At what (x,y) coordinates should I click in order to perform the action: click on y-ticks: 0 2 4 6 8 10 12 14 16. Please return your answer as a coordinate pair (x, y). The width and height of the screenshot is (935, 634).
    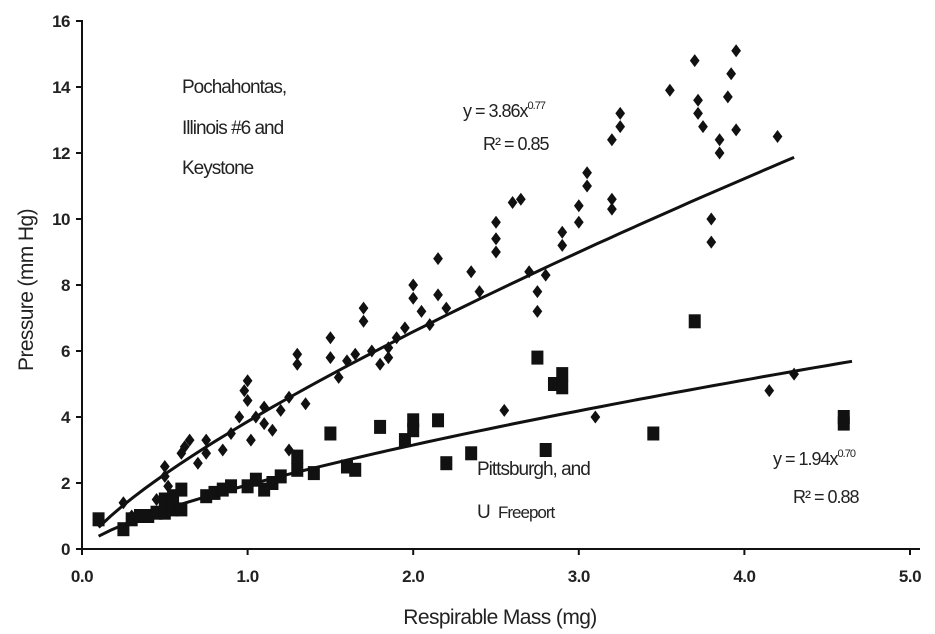
    Looking at the image, I should click on (67, 285).